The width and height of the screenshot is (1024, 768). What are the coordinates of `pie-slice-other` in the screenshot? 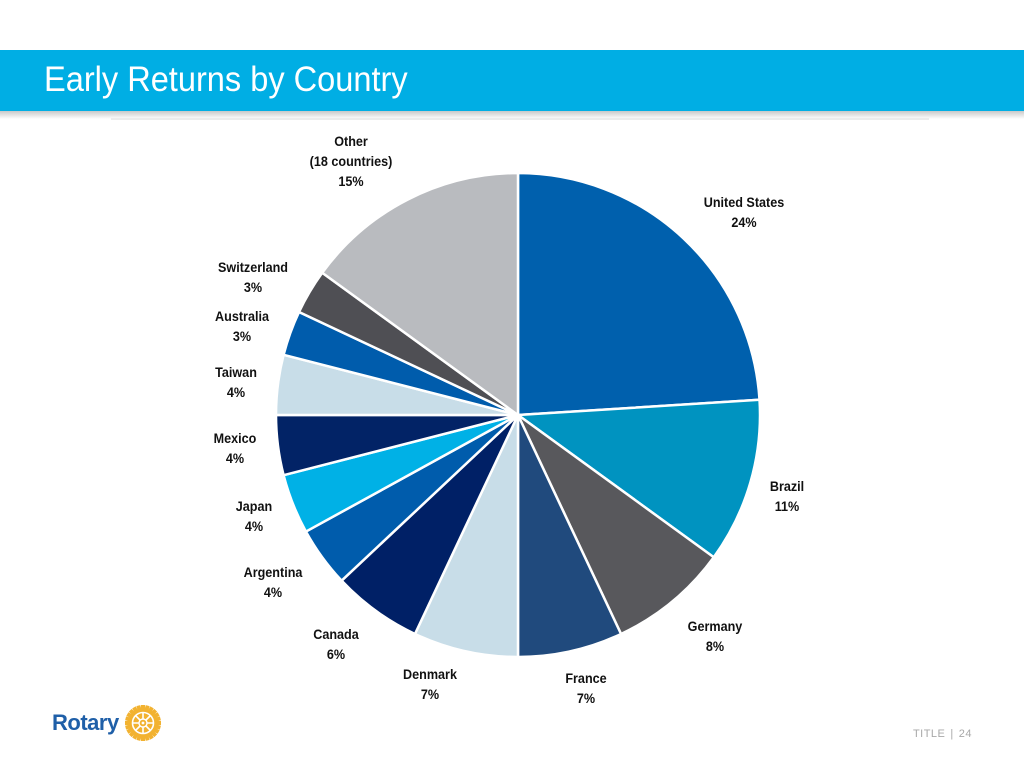 It's located at (420, 294).